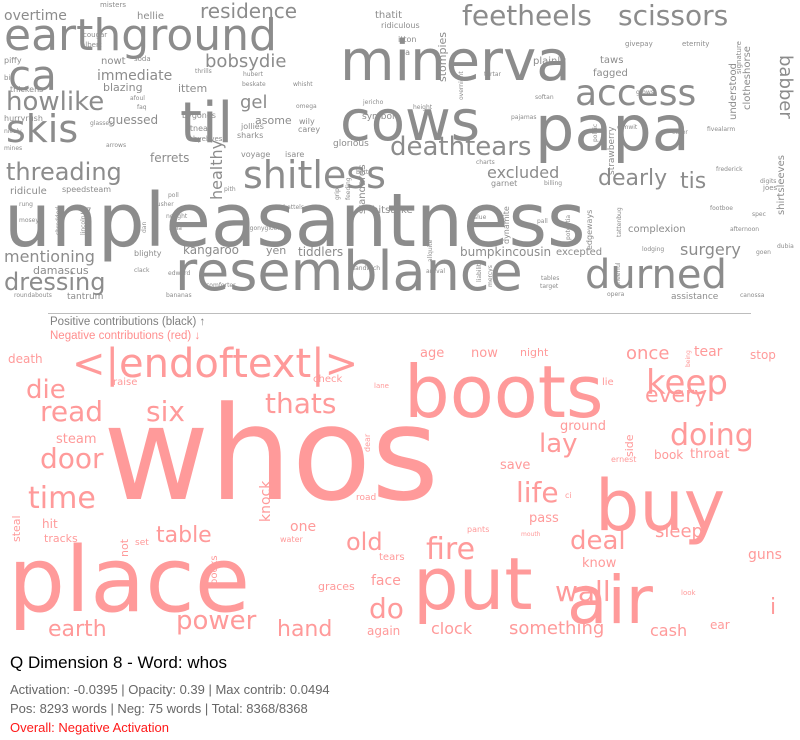  What do you see at coordinates (378, 117) in the screenshot?
I see `positive-word-57: symbol` at bounding box center [378, 117].